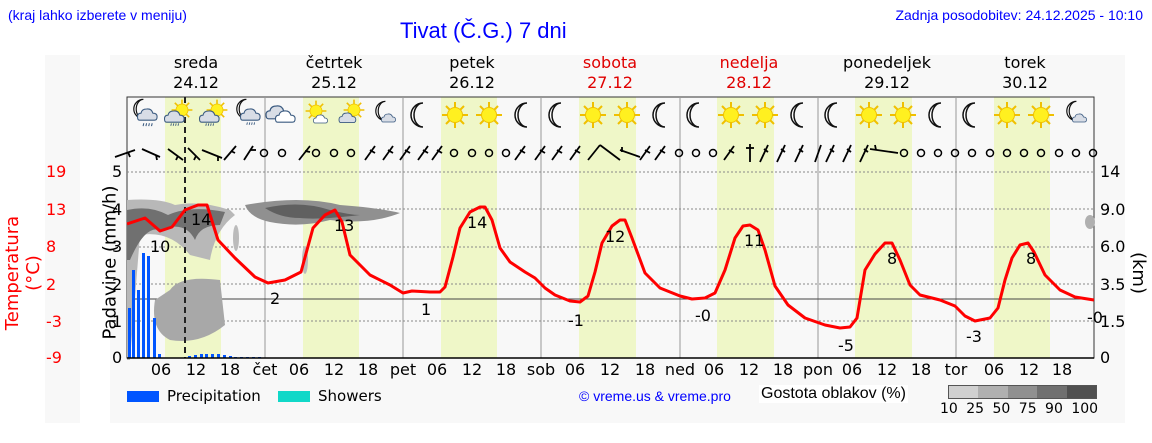 The image size is (1152, 443). I want to click on cloud-tick: 6.0, so click(1113, 246).